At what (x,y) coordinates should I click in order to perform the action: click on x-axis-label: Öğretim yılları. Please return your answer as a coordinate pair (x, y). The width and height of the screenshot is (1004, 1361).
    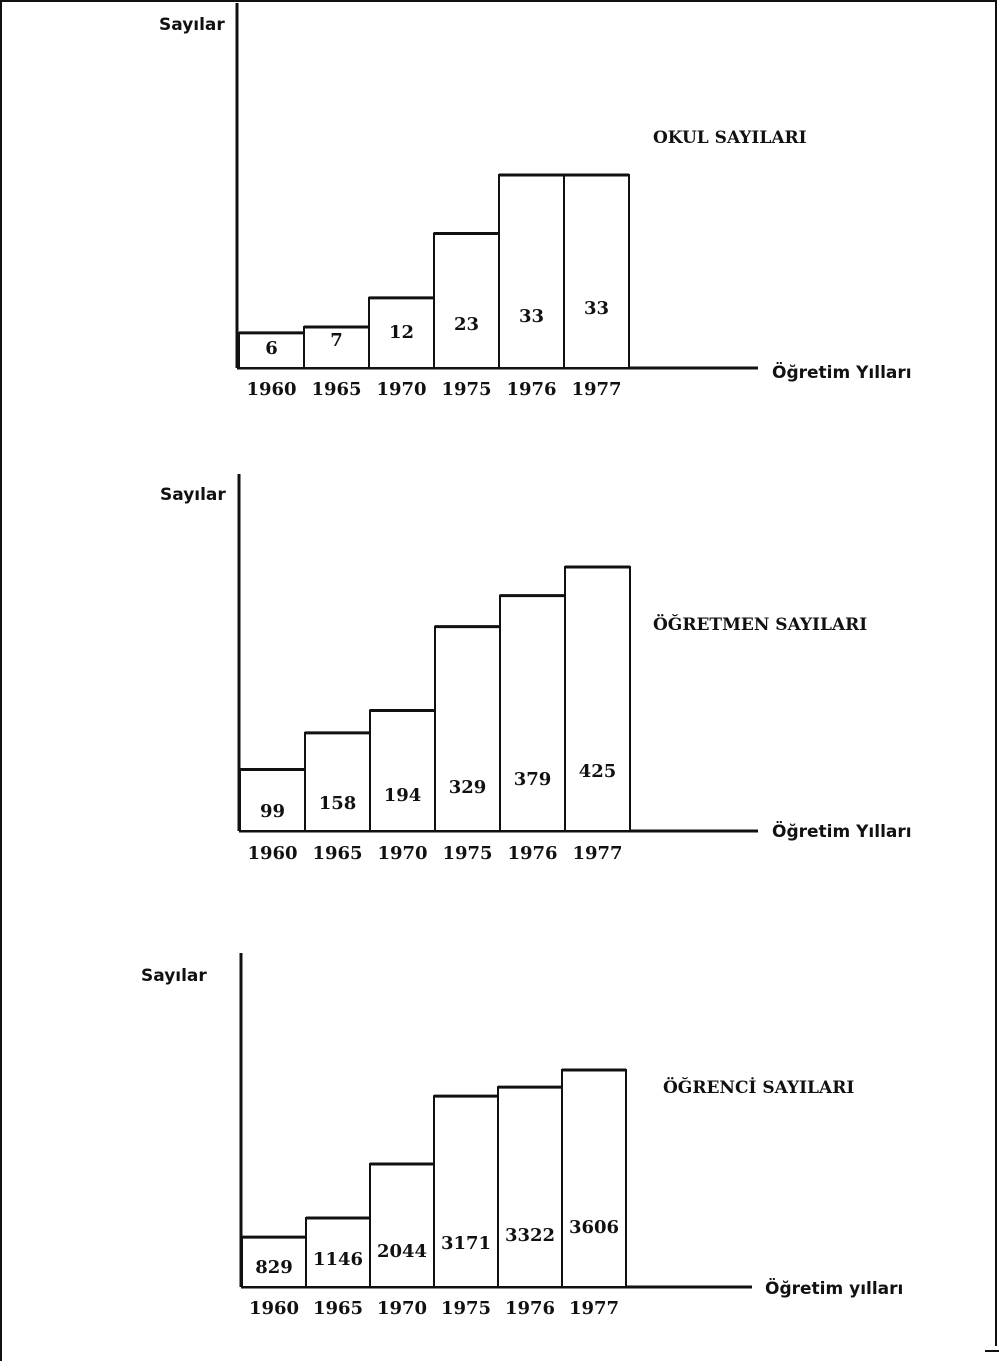
    Looking at the image, I should click on (834, 1288).